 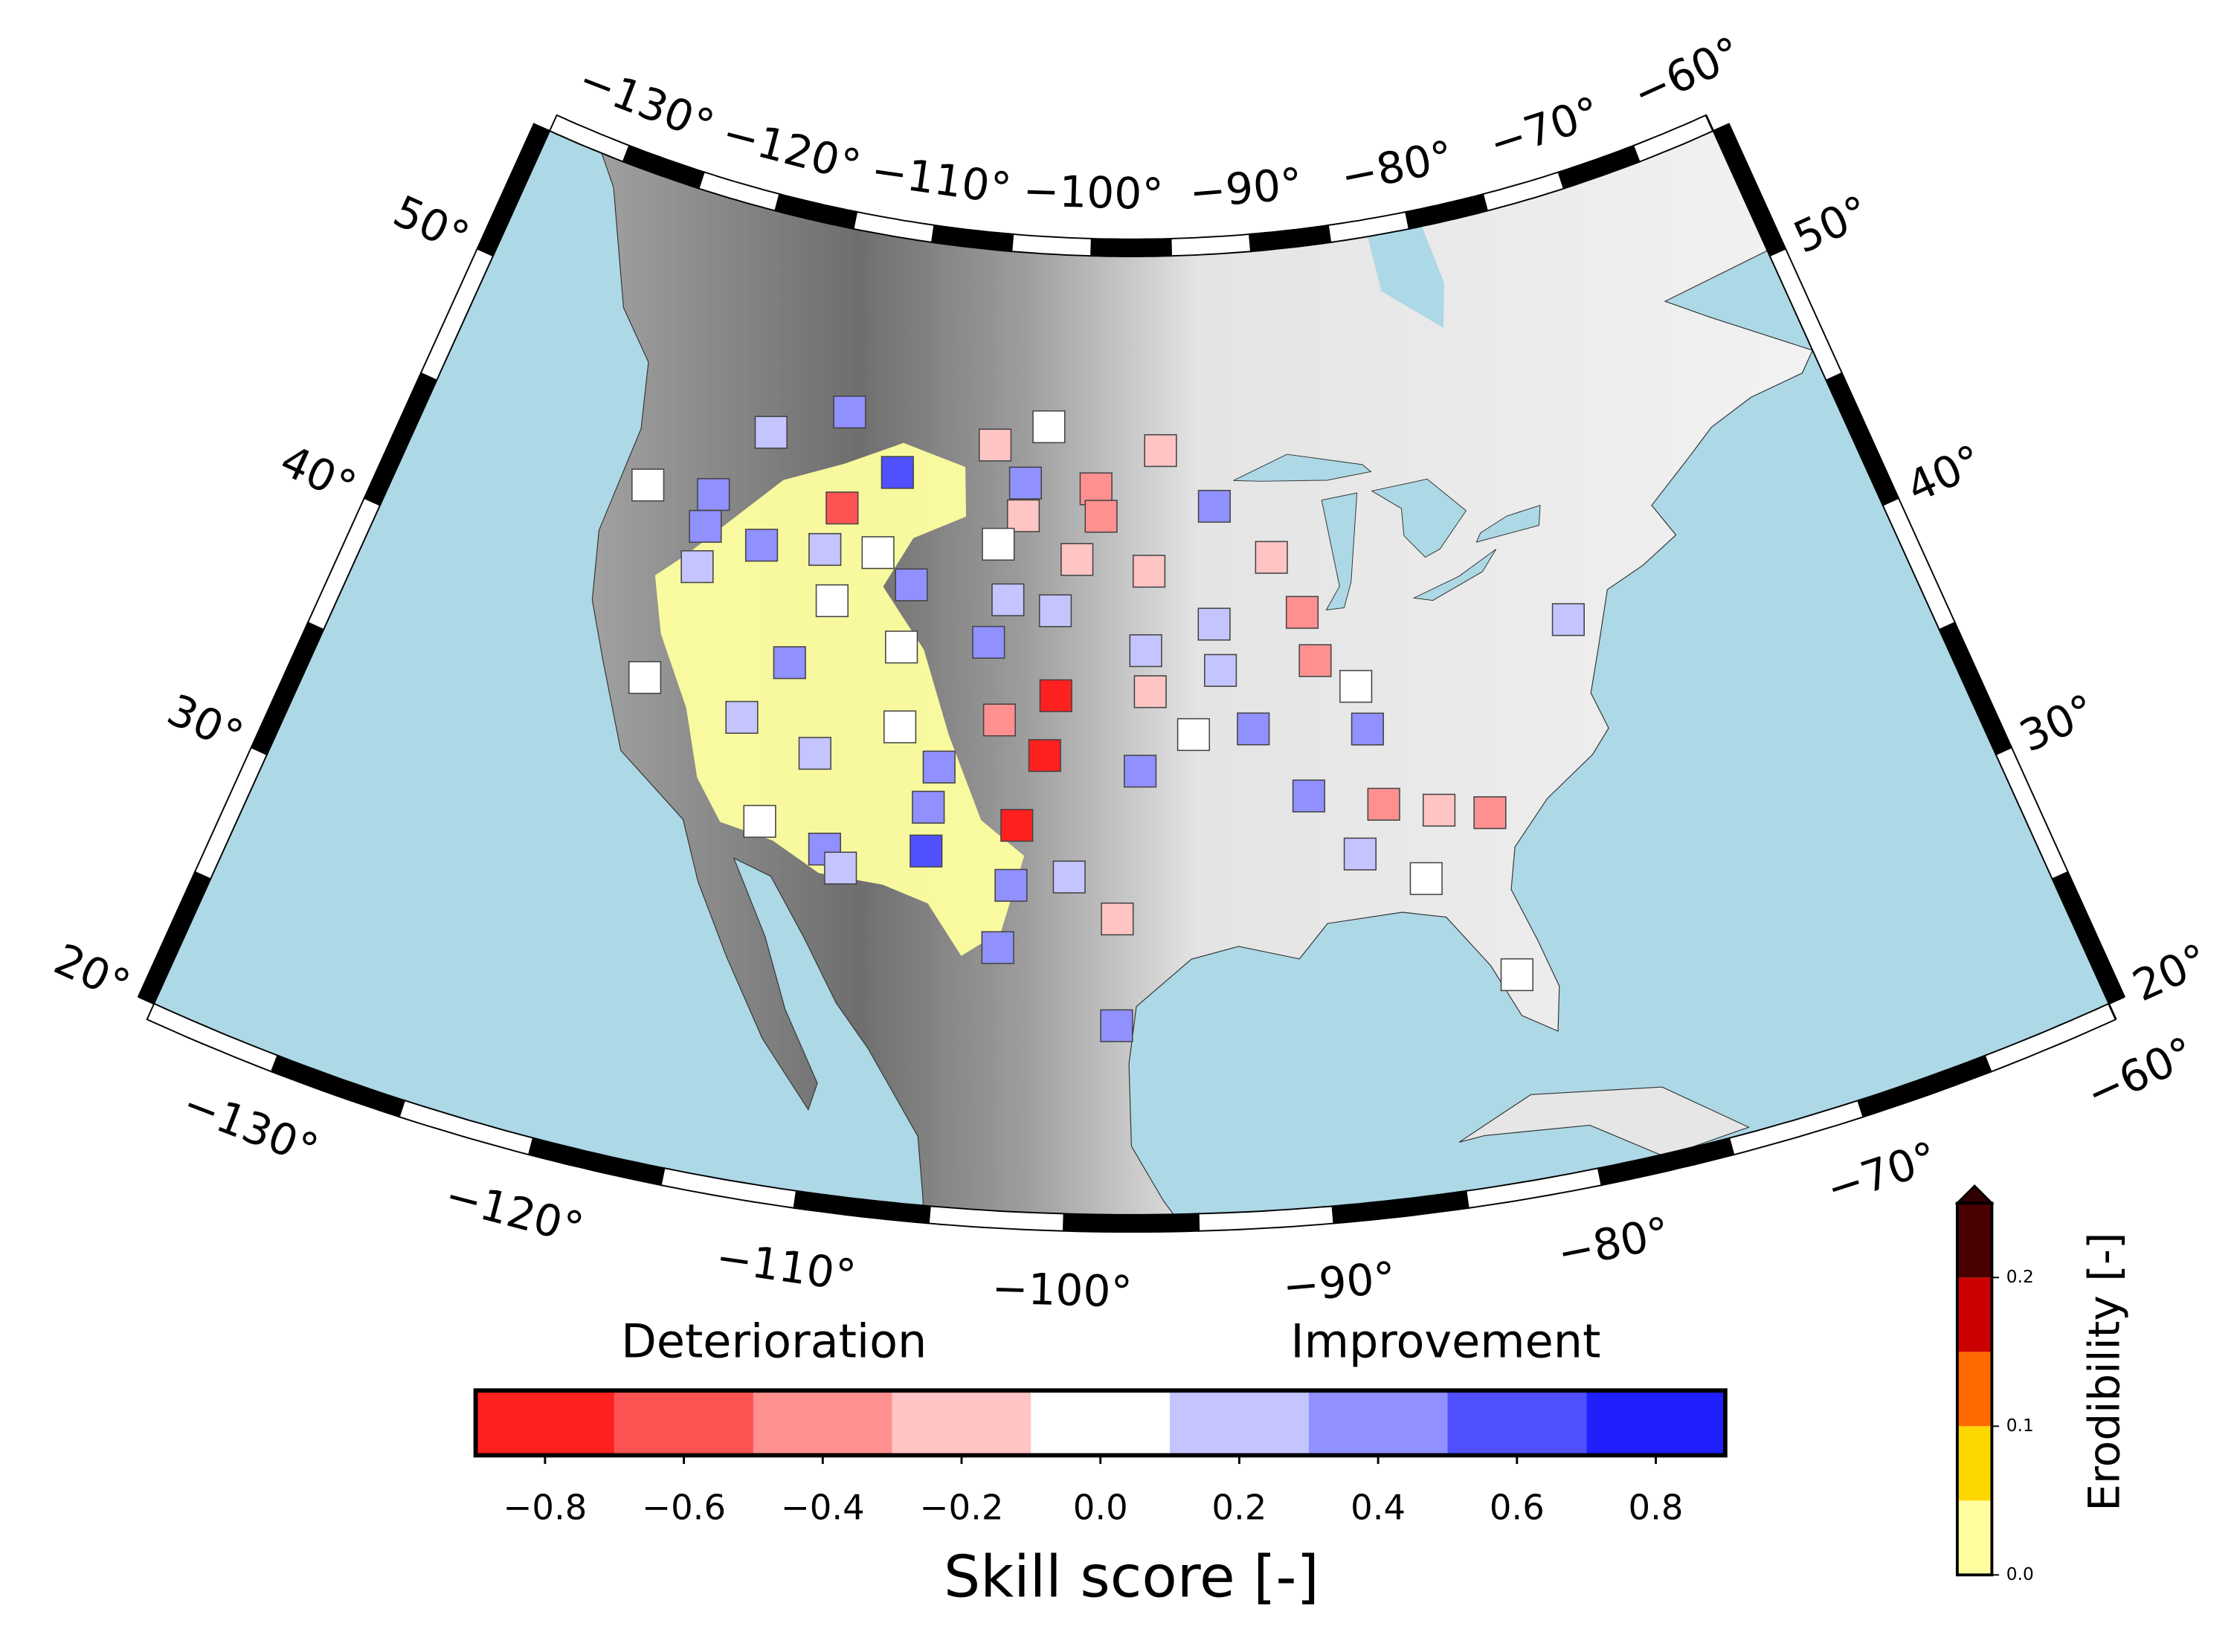 What do you see at coordinates (318, 473) in the screenshot?
I see `lat-label: 40°` at bounding box center [318, 473].